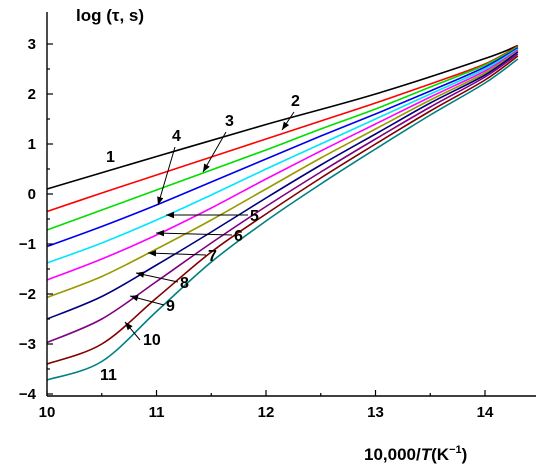 The width and height of the screenshot is (550, 469). Describe the element at coordinates (440, 454) in the screenshot. I see `x-axis-title-unit: (K` at that location.